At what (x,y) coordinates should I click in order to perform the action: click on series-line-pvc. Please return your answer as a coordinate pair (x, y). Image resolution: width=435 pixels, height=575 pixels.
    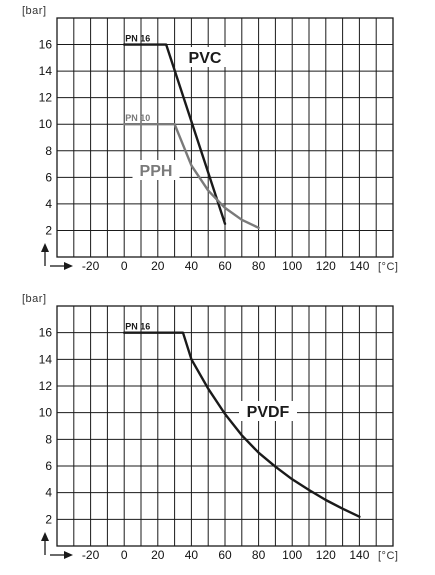
    Looking at the image, I should click on (174, 134).